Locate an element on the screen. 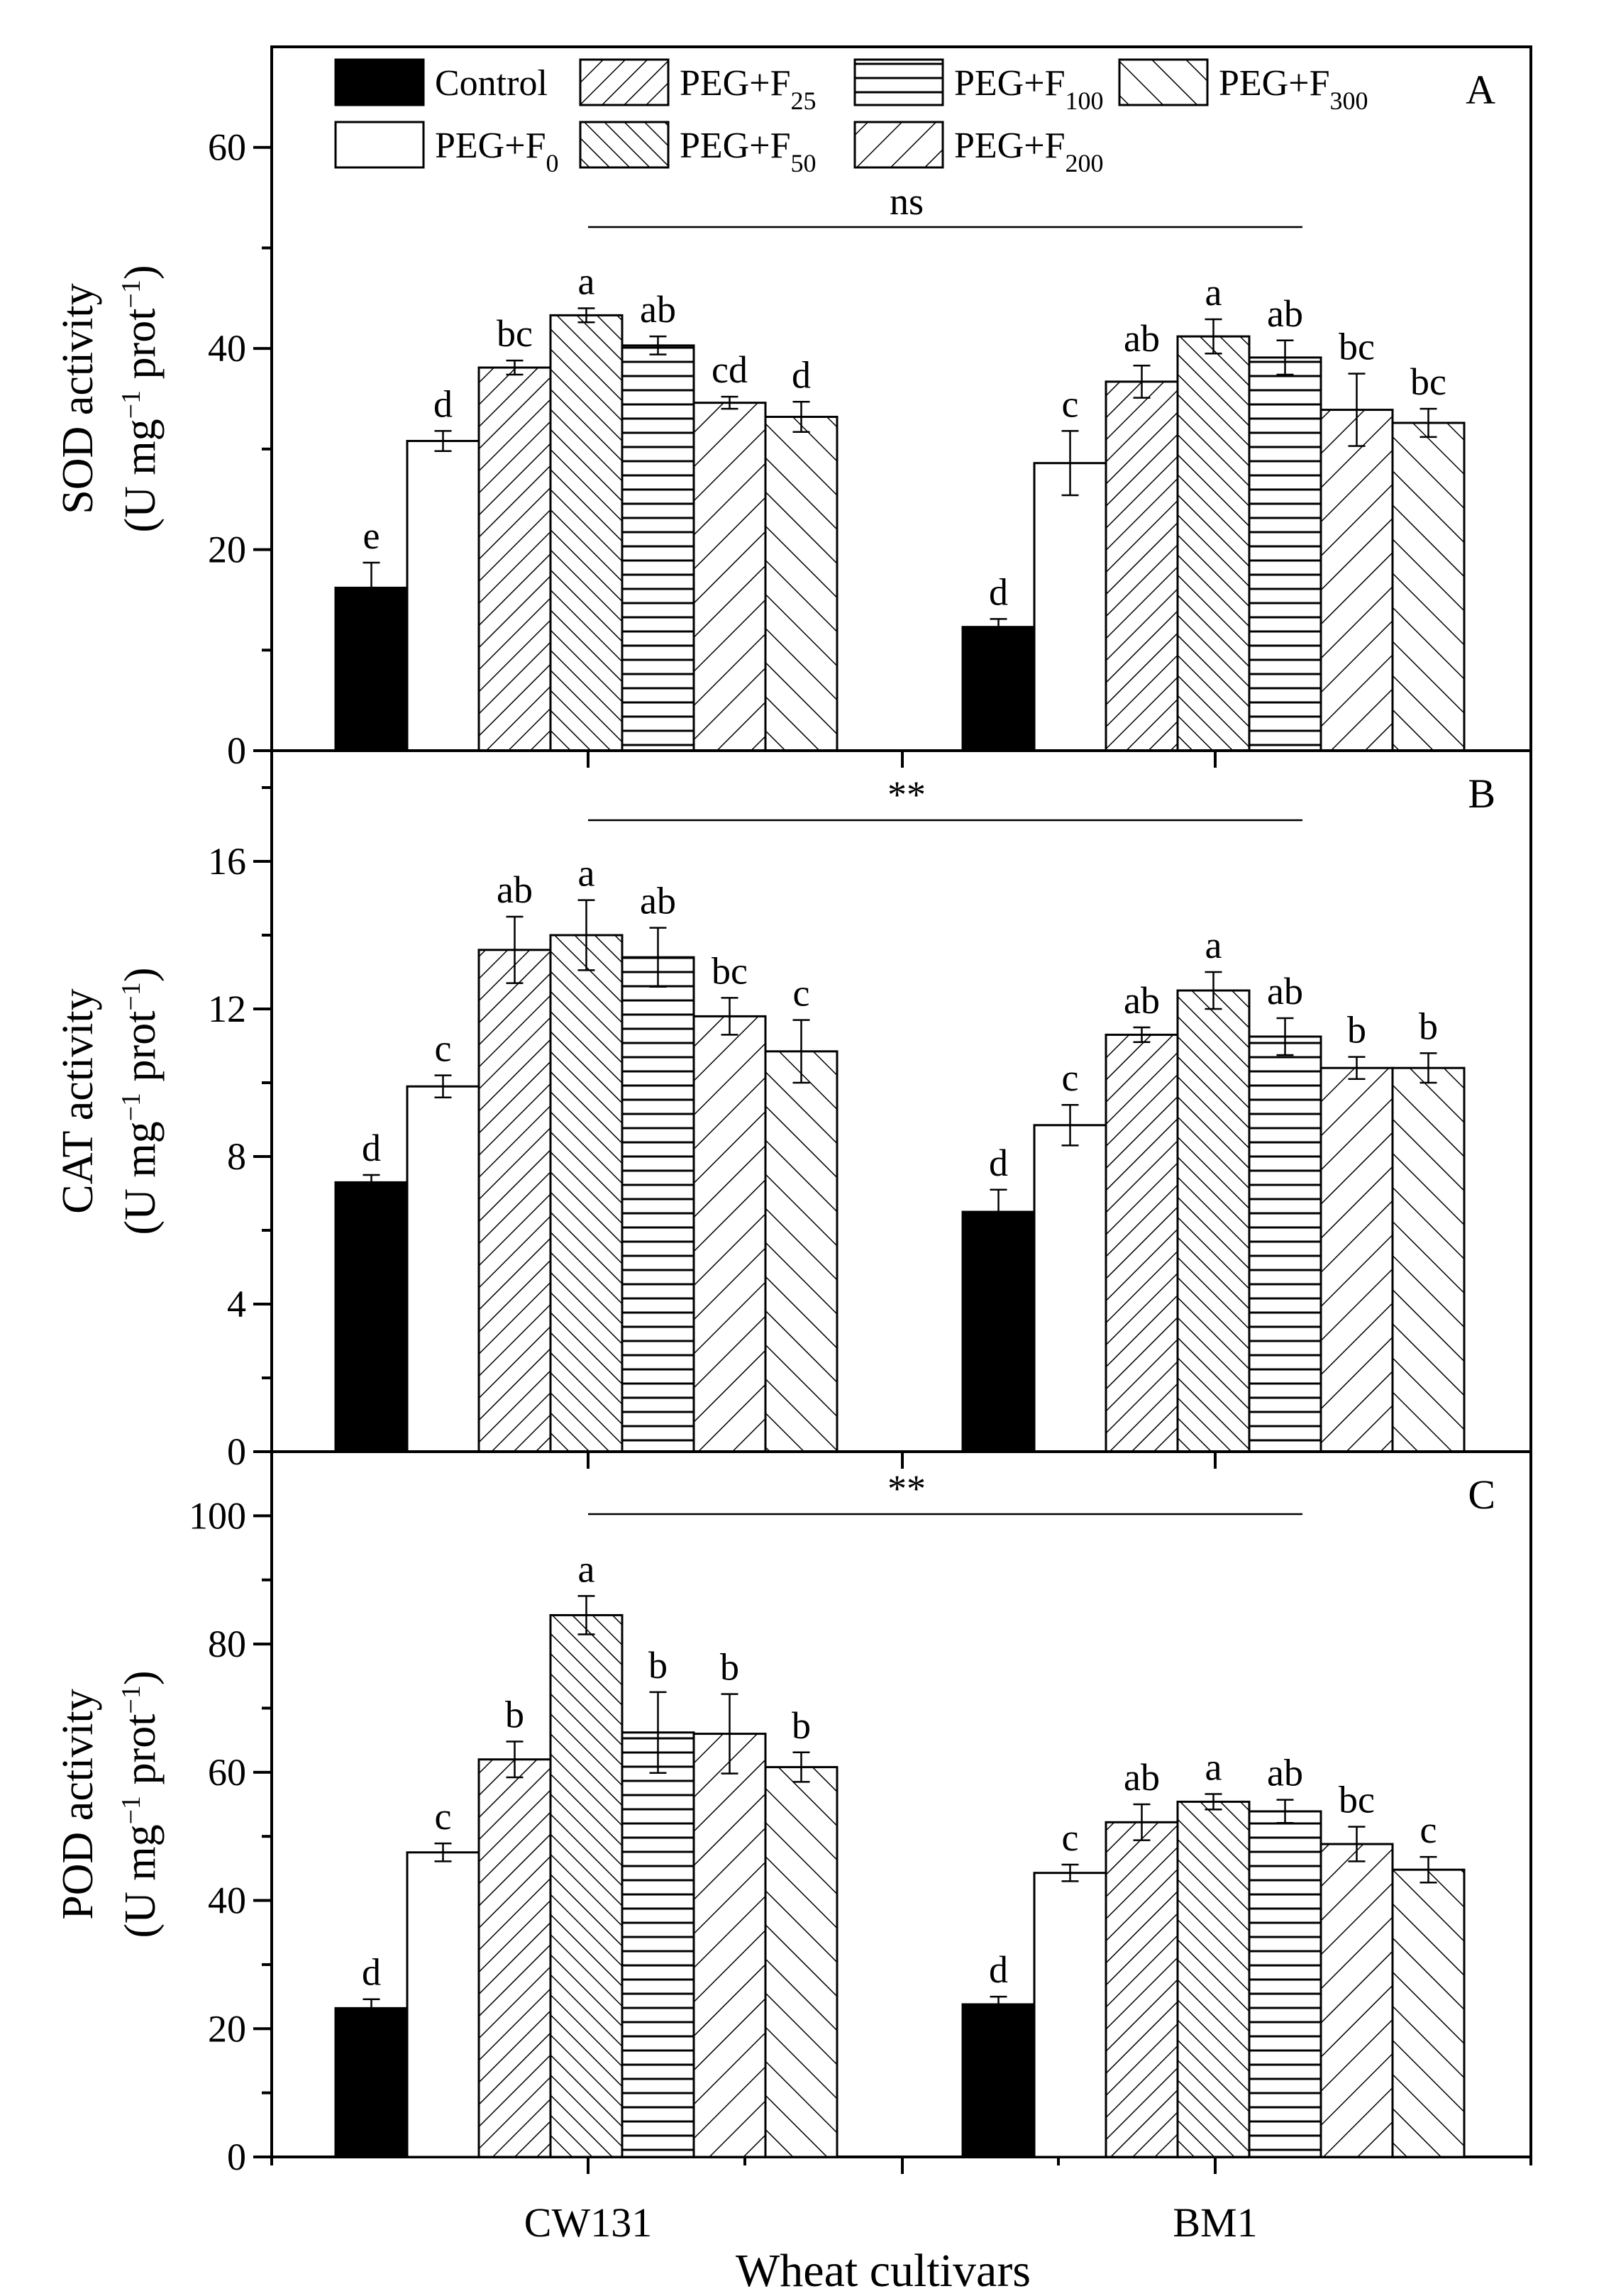  y-axis-title: SOD activity is located at coordinates (78, 399).